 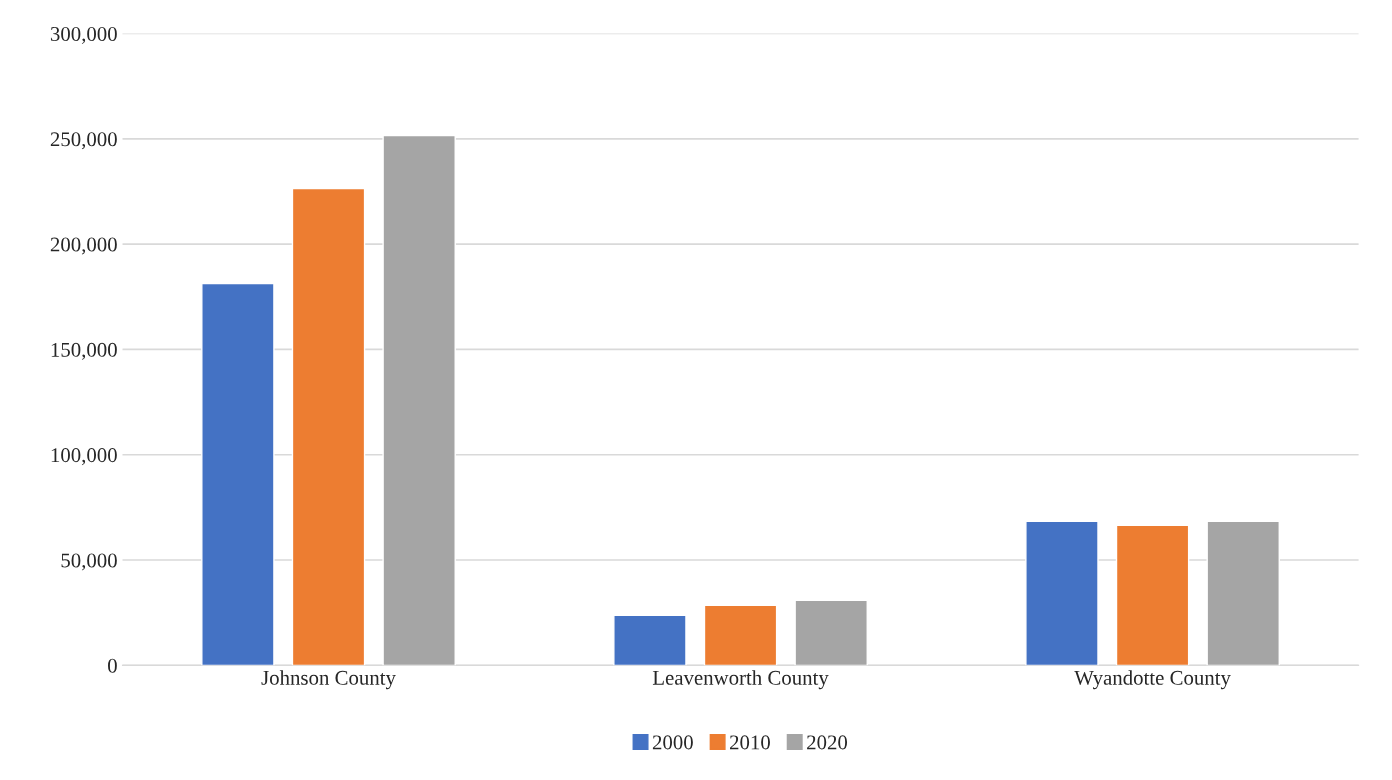 I want to click on y-tick-label: 250,000, so click(x=83, y=141).